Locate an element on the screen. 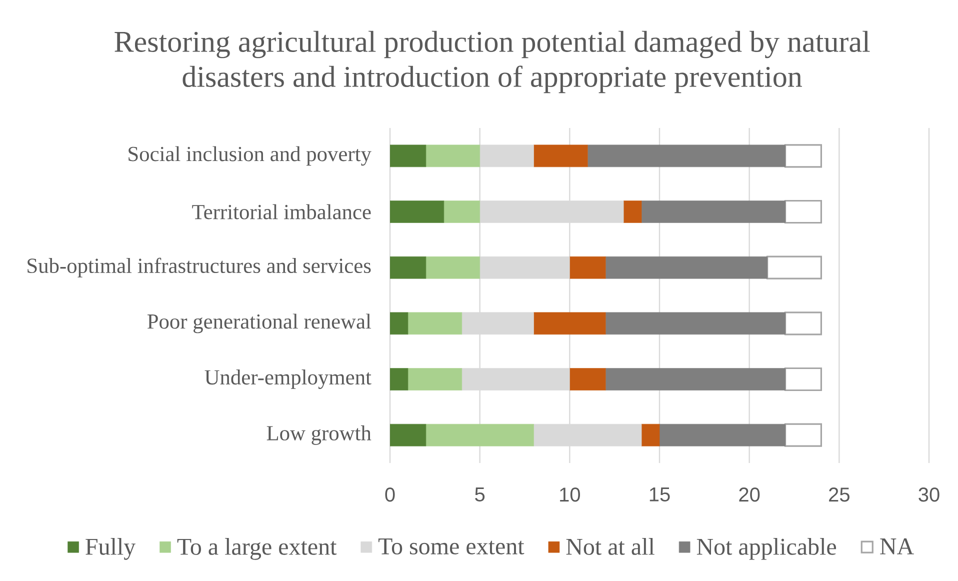  x-tick-label: 20 is located at coordinates (749, 495).